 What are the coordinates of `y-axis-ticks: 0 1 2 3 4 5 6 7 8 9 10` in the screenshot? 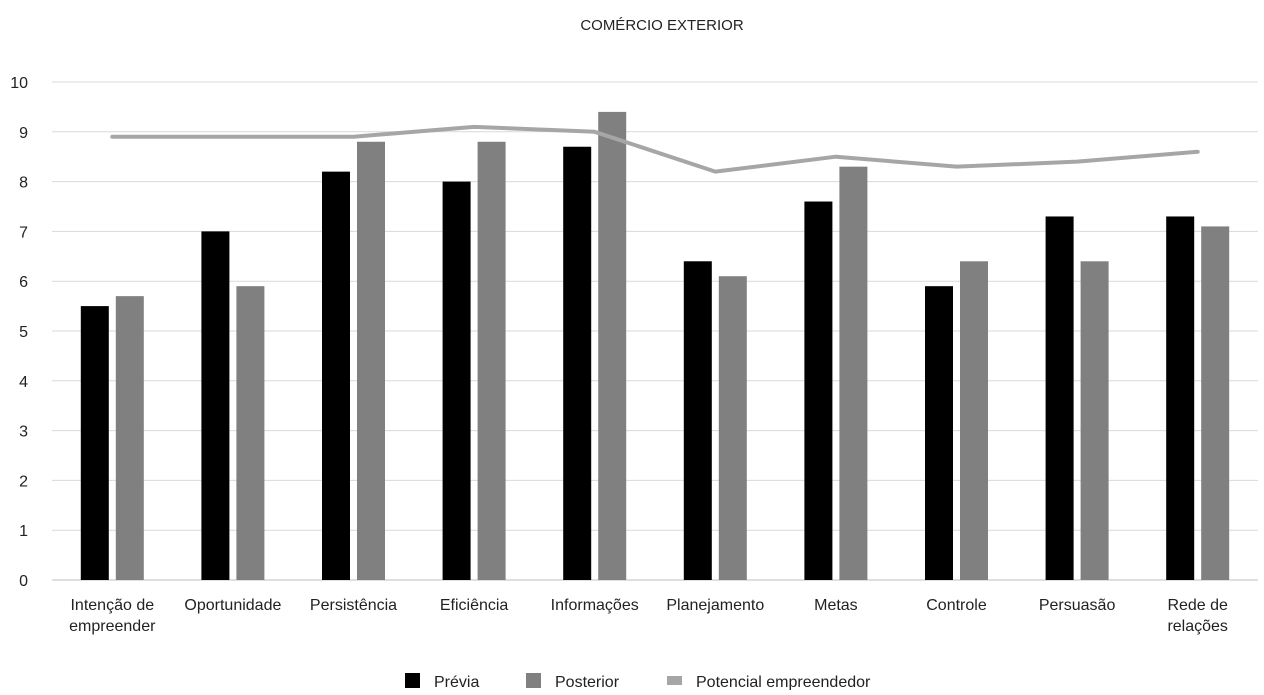 It's located at (19, 332).